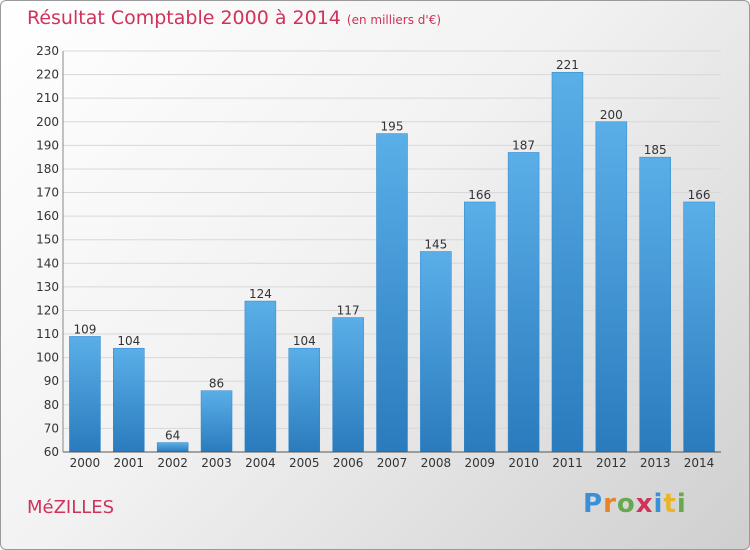 Image resolution: width=750 pixels, height=550 pixels. What do you see at coordinates (260, 463) in the screenshot?
I see `x-tick-label: 2004` at bounding box center [260, 463].